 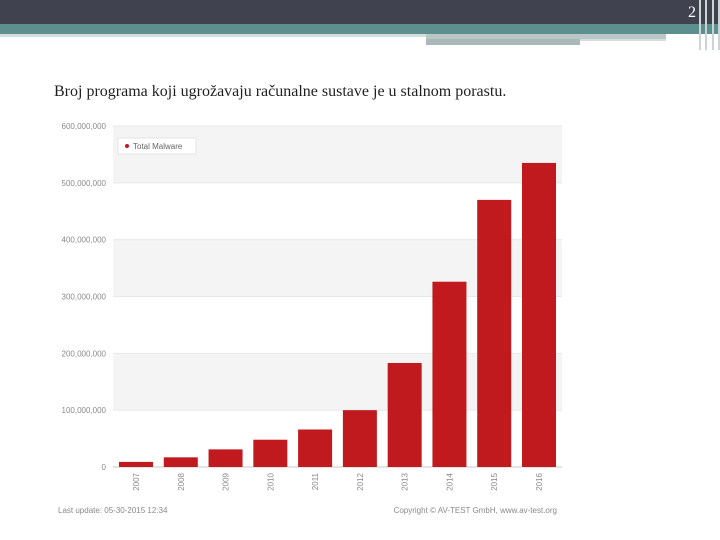 What do you see at coordinates (84, 410) in the screenshot?
I see `y-tick-label: 100,000,000` at bounding box center [84, 410].